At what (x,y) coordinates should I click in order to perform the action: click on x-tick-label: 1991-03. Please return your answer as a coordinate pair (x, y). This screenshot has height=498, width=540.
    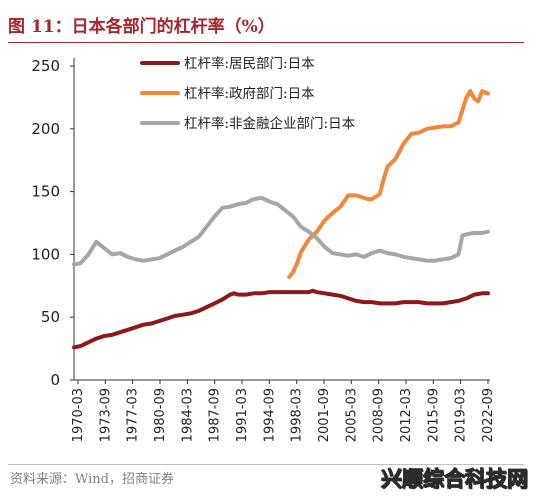
    Looking at the image, I should click on (242, 415).